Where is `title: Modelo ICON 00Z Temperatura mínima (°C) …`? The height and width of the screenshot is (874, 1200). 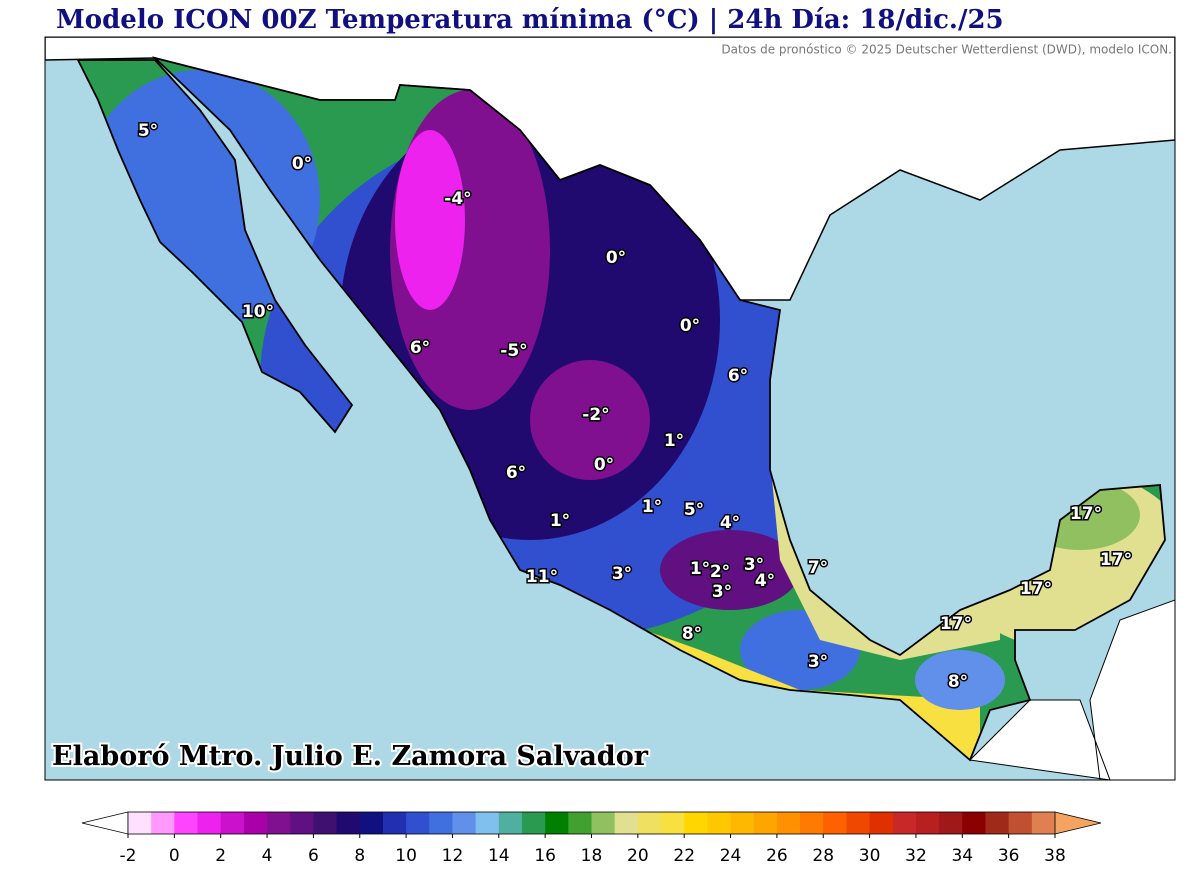
title: Modelo ICON 00Z Temperatura mínima (°C) … is located at coordinates (530, 20).